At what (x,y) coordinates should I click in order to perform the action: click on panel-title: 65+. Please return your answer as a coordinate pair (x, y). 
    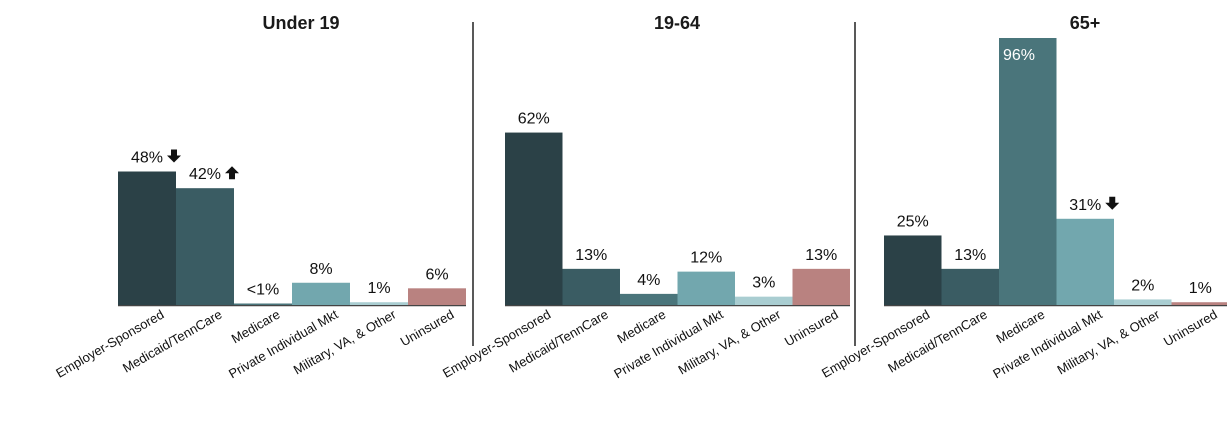
    Looking at the image, I should click on (1085, 23).